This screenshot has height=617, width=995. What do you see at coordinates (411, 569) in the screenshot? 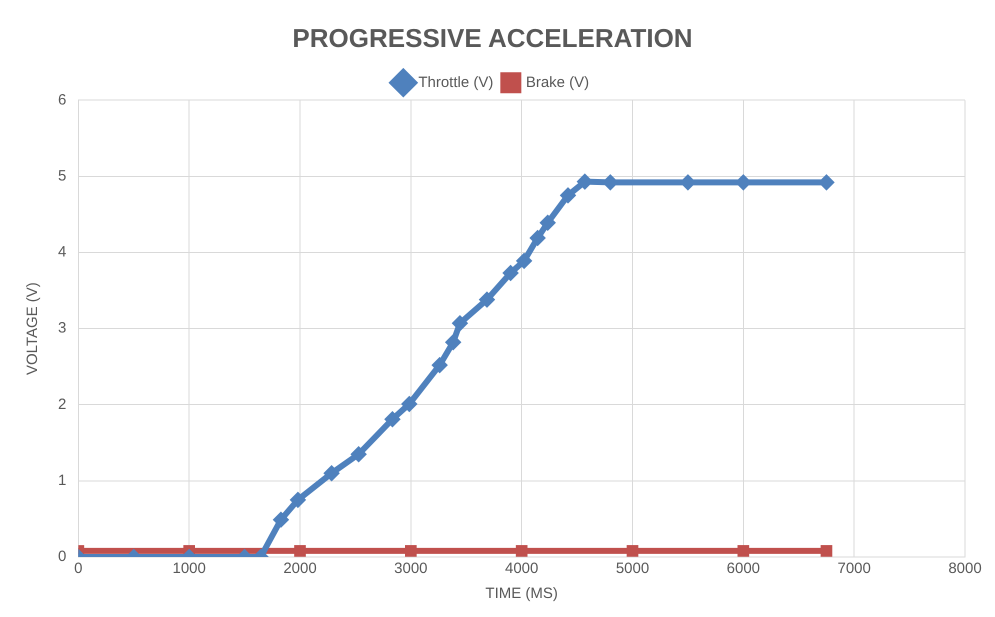
I see `x-tick-label: 3000` at bounding box center [411, 569].